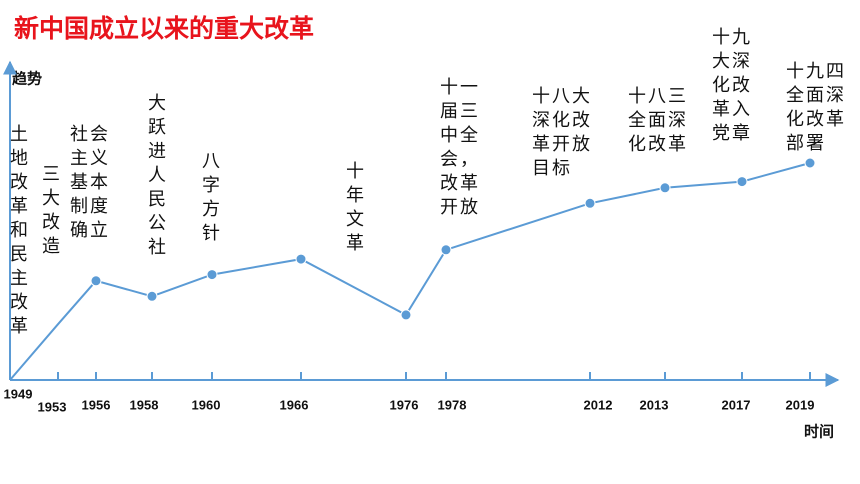 This screenshot has height=484, width=860. What do you see at coordinates (404, 404) in the screenshot?
I see `x-tick-label: 1976` at bounding box center [404, 404].